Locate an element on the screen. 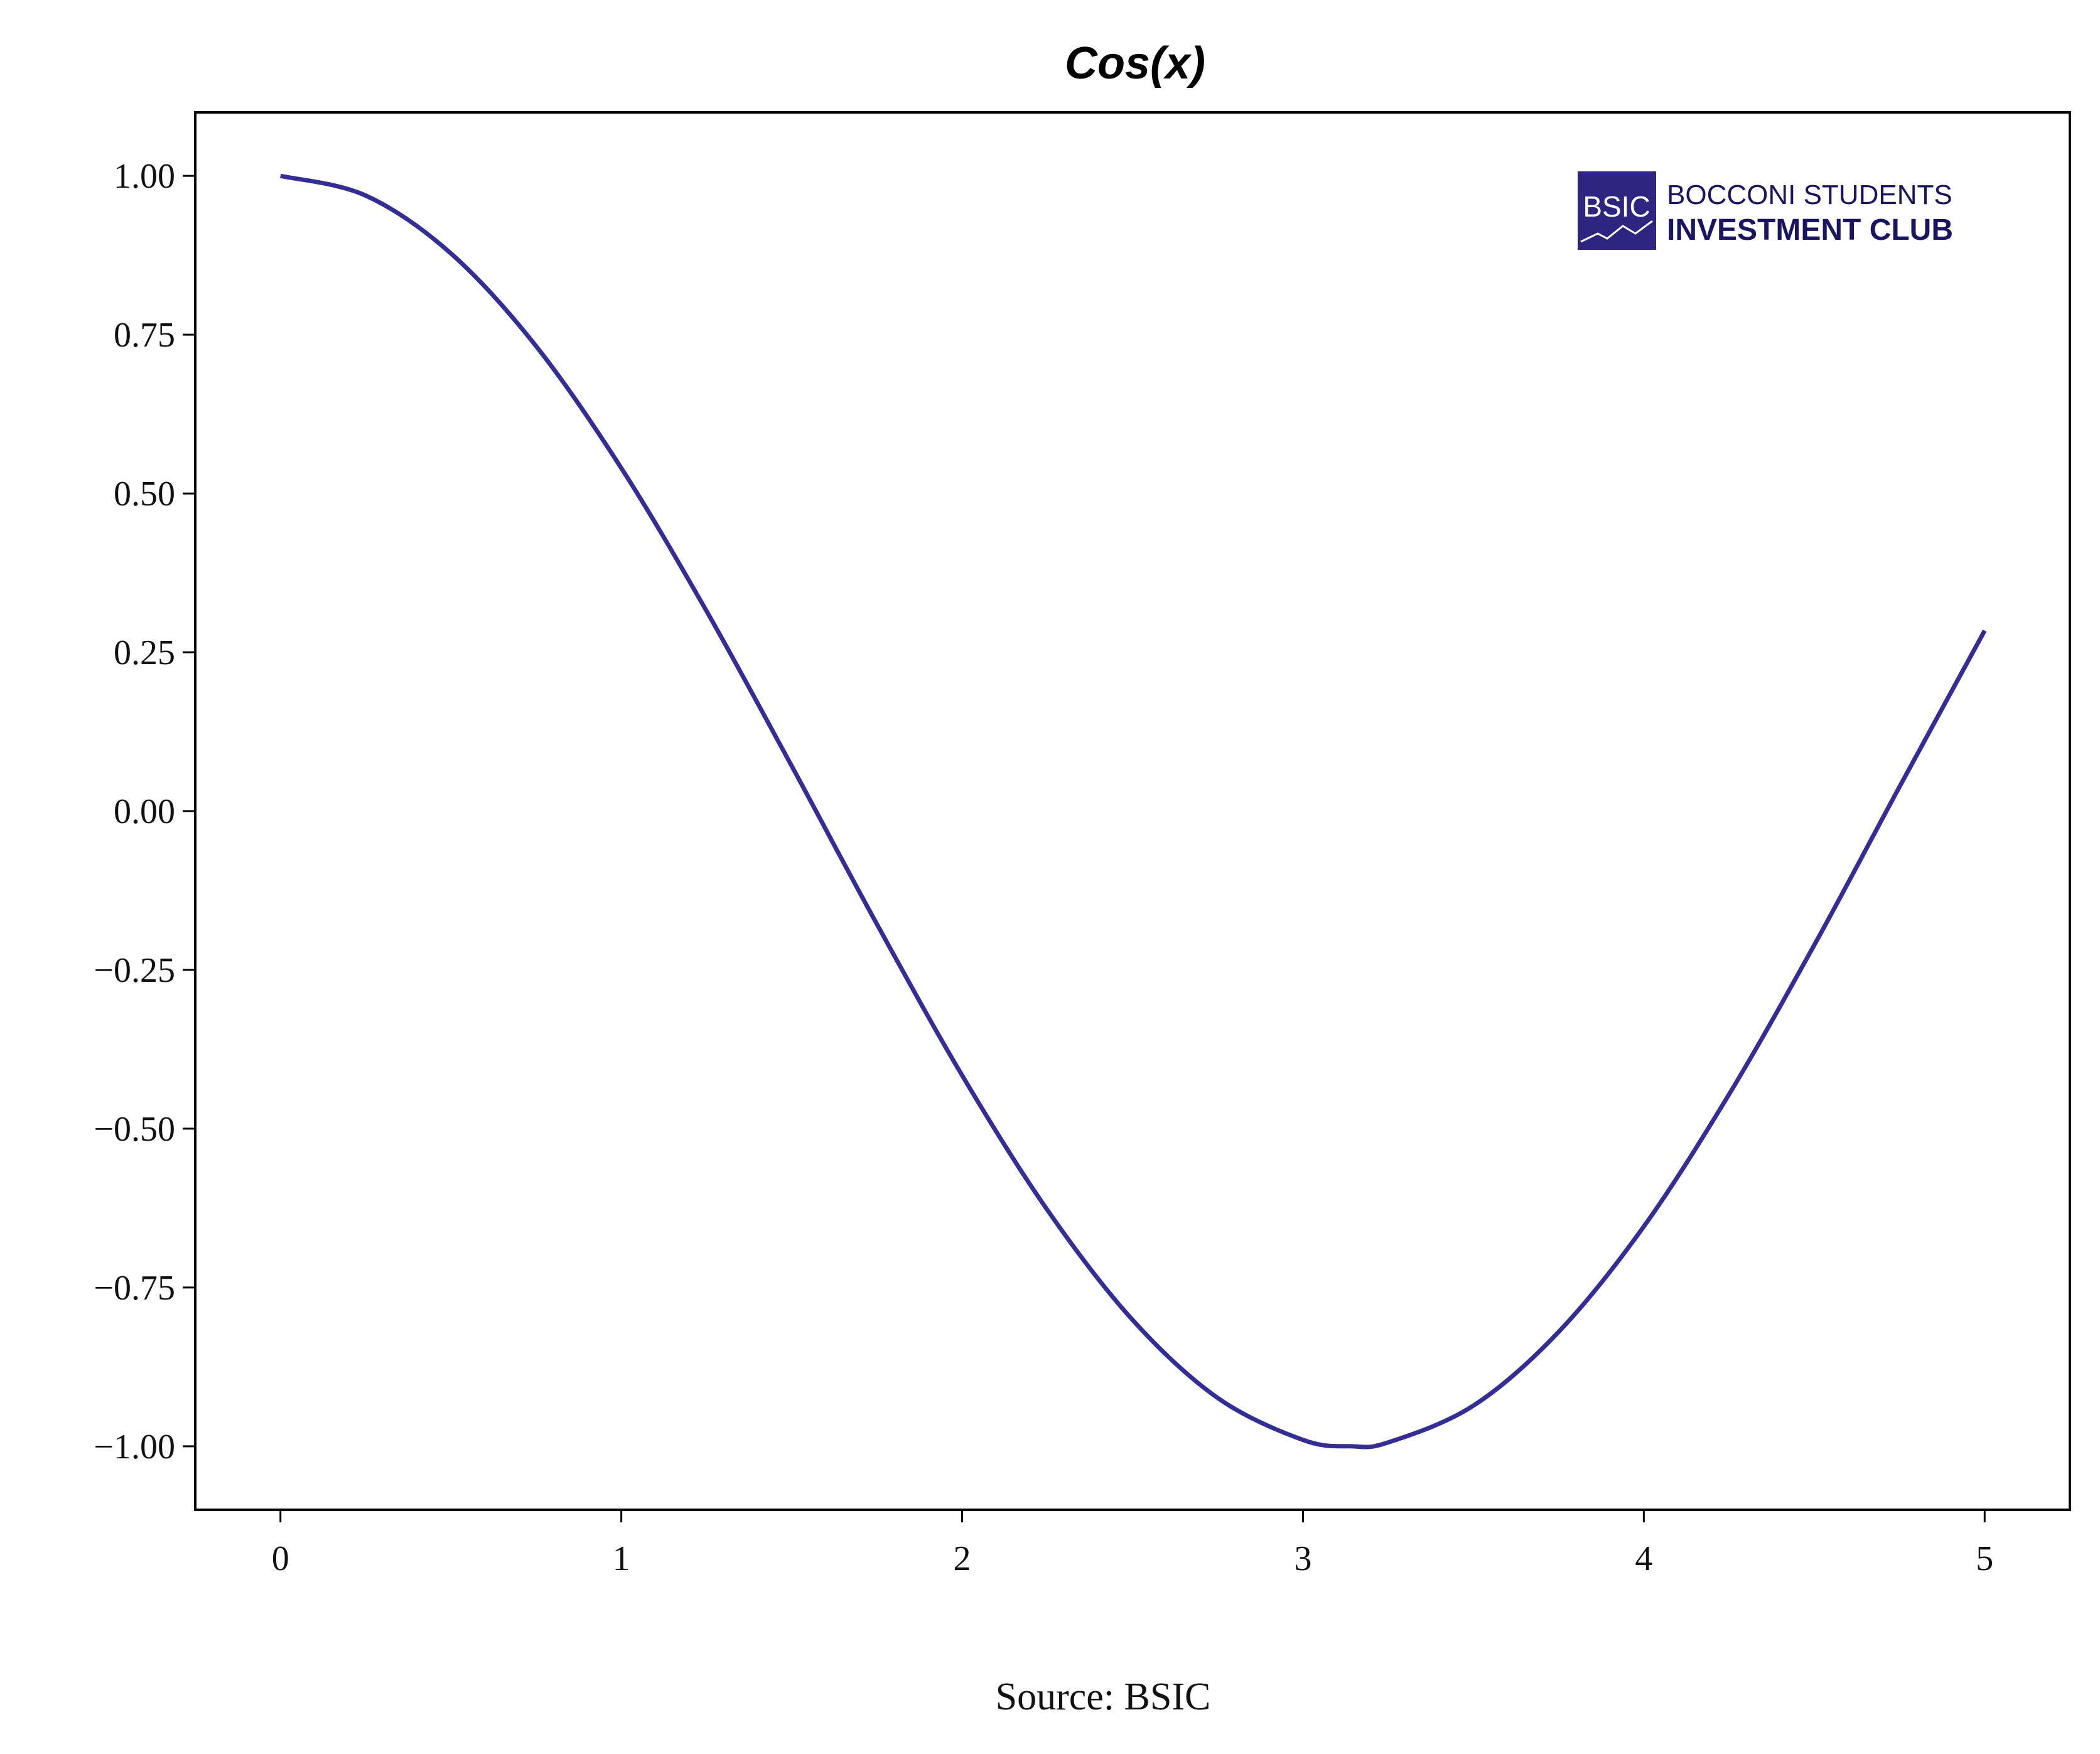  x-axis: 0 1 2 3 4 5 is located at coordinates (1132, 1544).